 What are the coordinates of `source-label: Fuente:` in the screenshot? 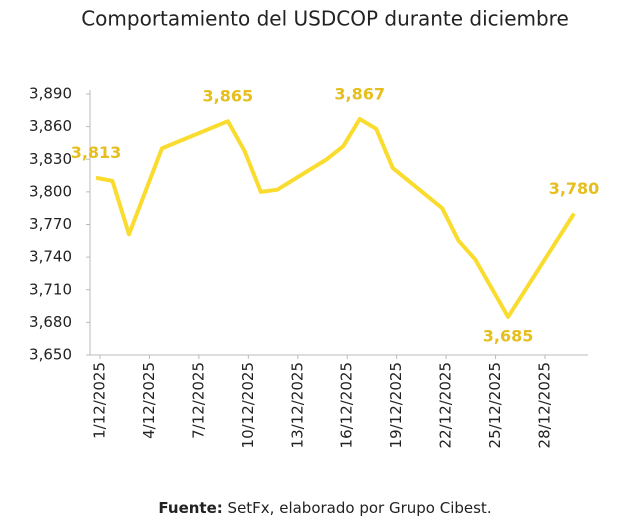 It's located at (190, 508).